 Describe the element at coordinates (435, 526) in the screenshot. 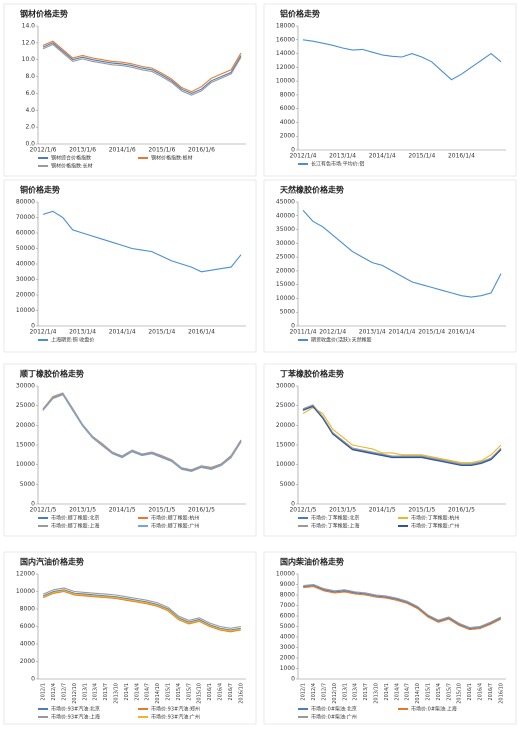

I see `legend-label: 市场价:丁苯橡胶:广州` at that location.